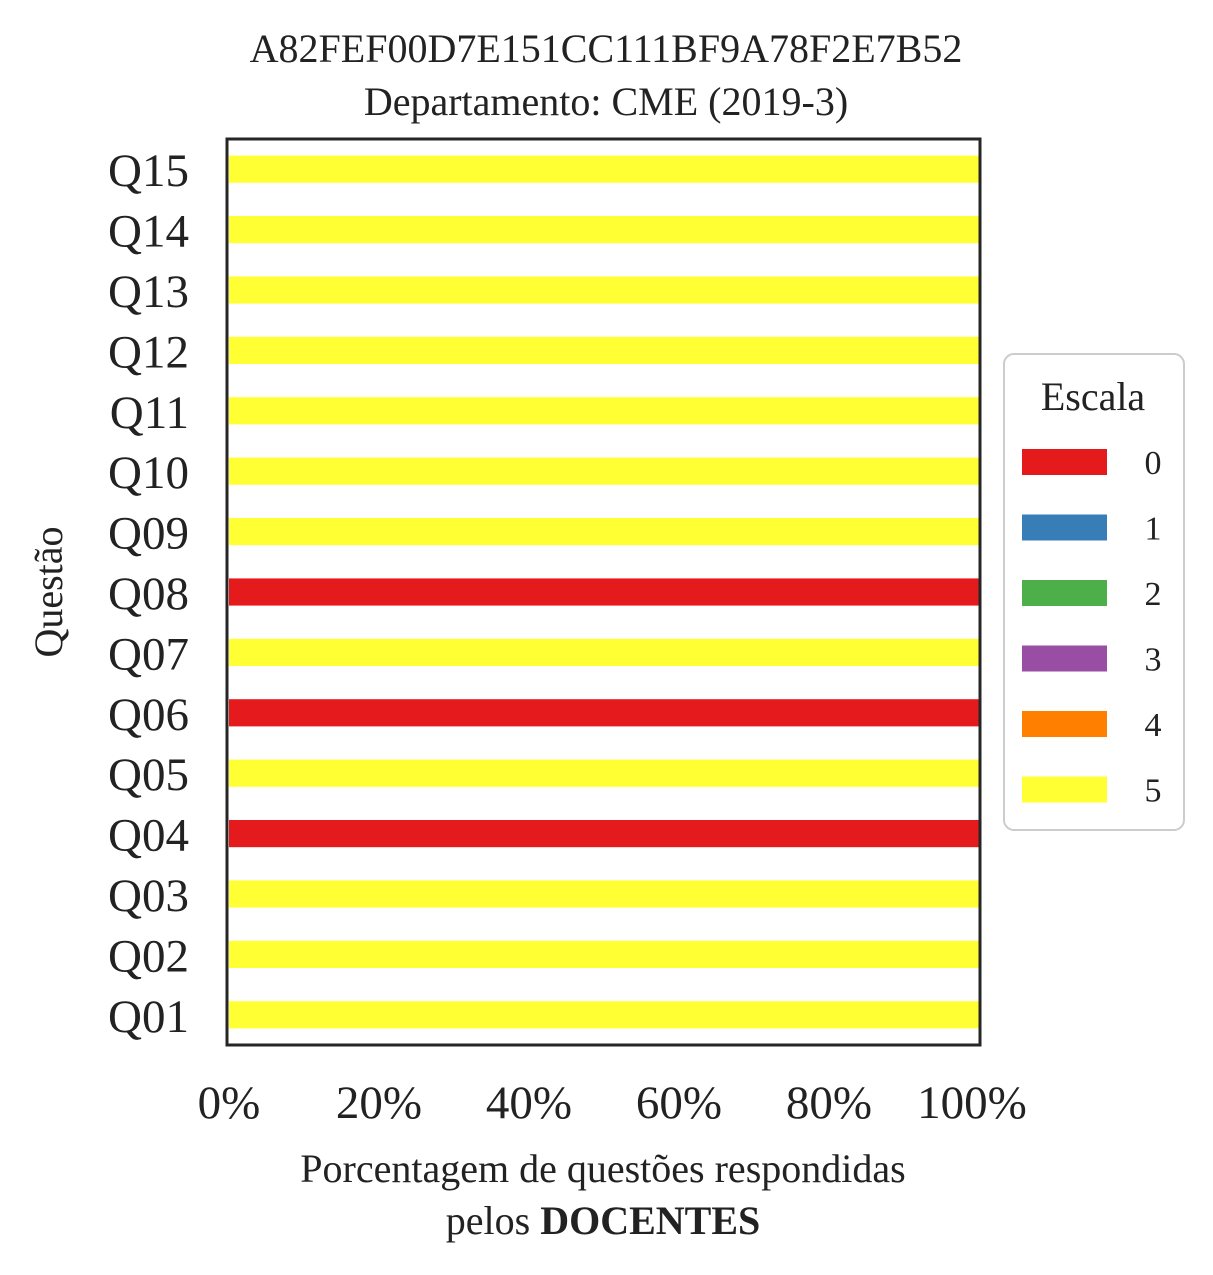  I want to click on y-axis-label: Questão, so click(48, 591).